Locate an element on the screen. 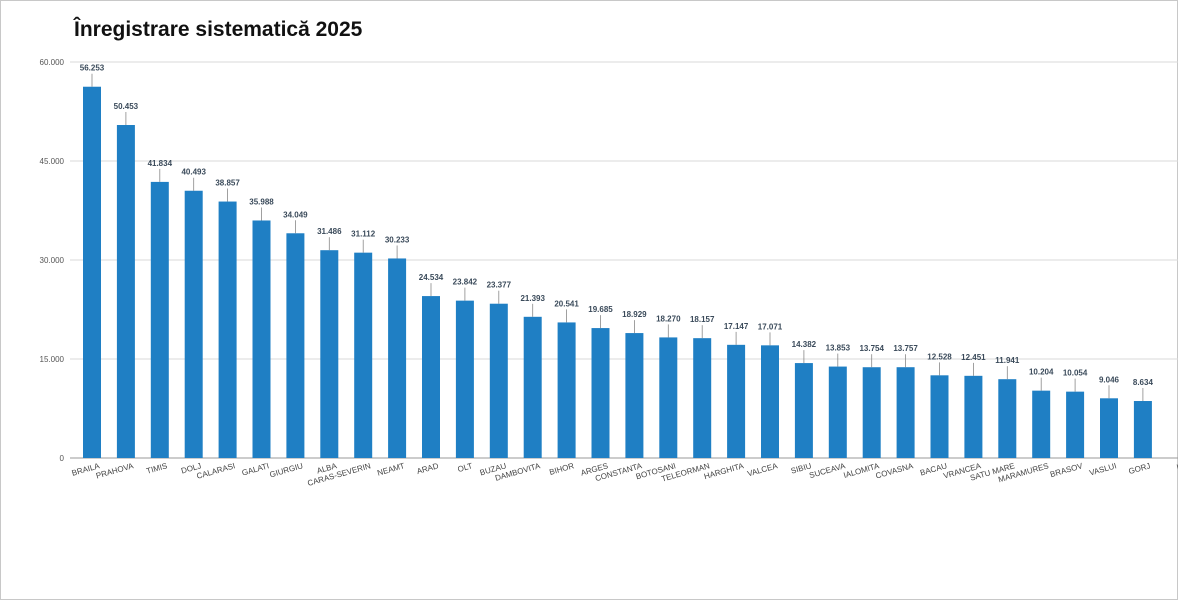  x-tick-label: CALARASI is located at coordinates (216, 471).